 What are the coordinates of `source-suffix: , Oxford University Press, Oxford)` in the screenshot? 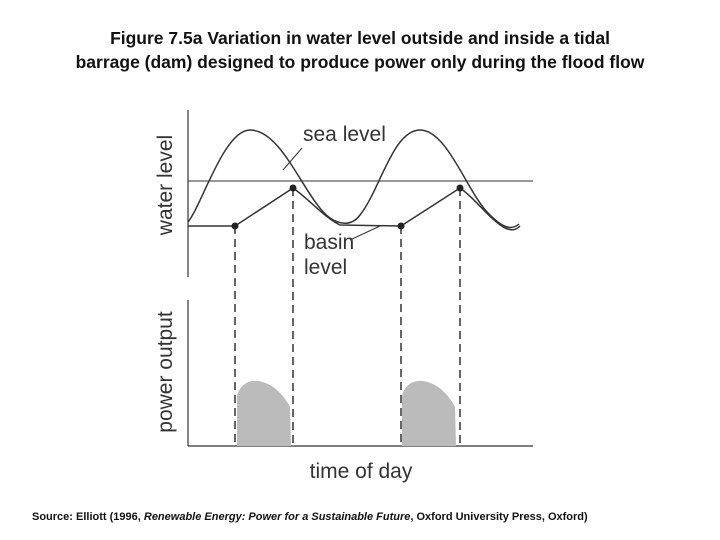 It's located at (499, 517).